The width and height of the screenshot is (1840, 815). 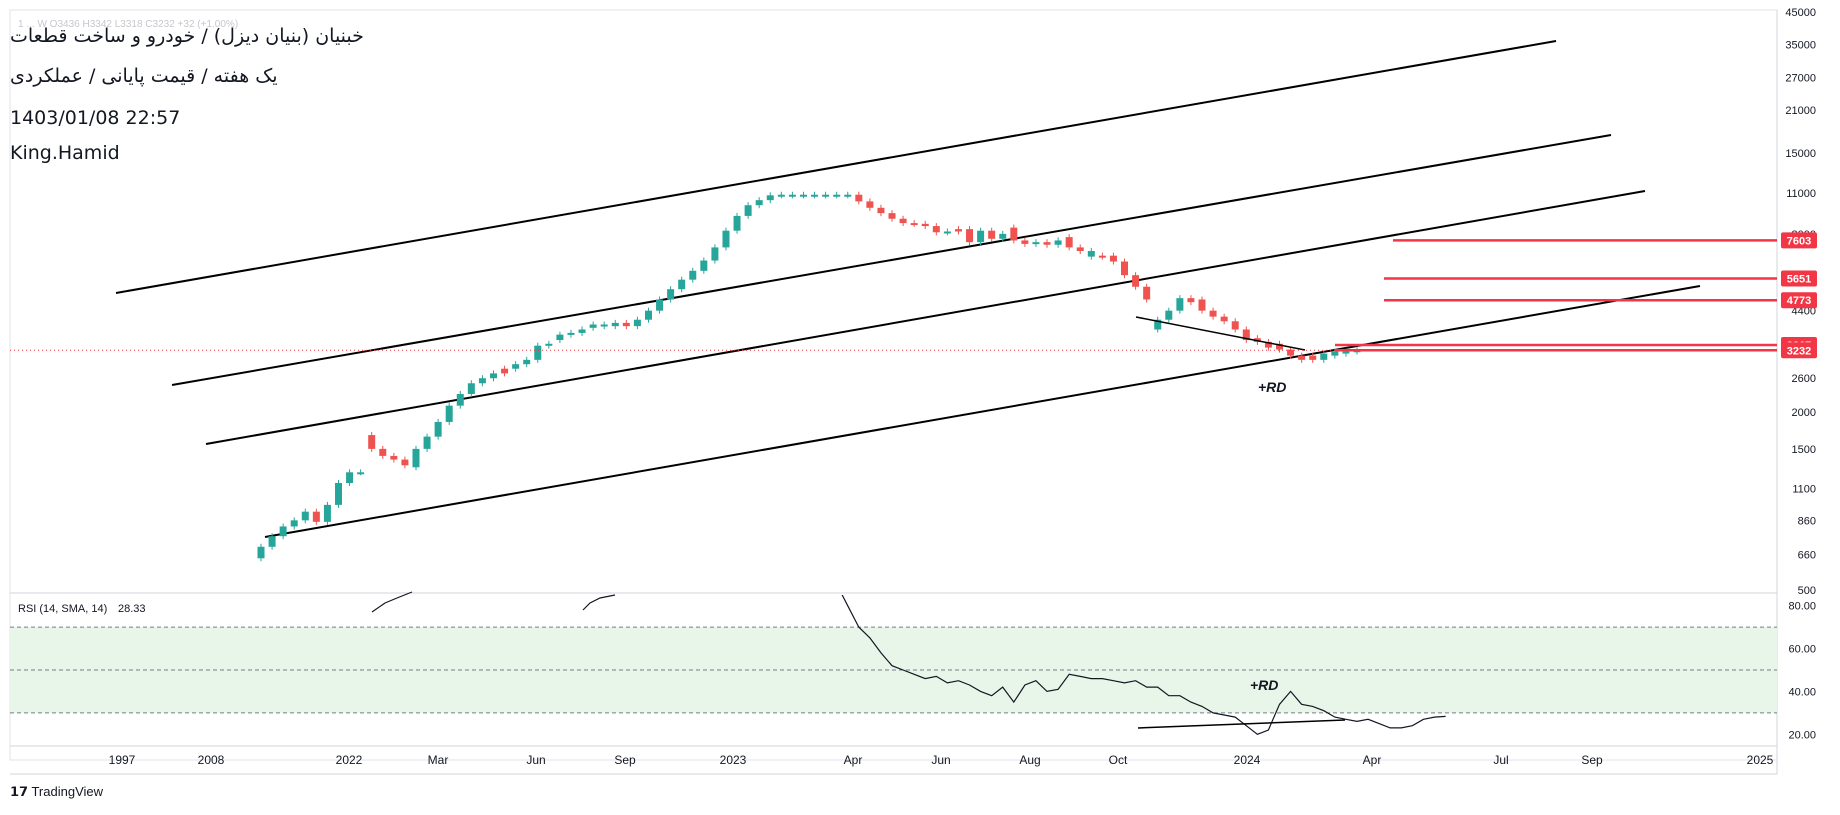 What do you see at coordinates (1500, 760) in the screenshot?
I see `time-tick-label: Jul` at bounding box center [1500, 760].